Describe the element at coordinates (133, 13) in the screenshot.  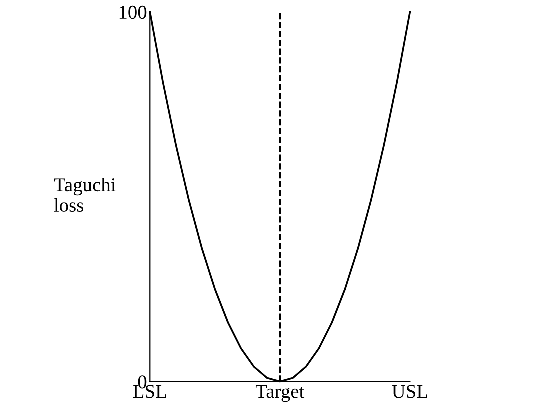
I see `y-tick-label: 100` at that location.